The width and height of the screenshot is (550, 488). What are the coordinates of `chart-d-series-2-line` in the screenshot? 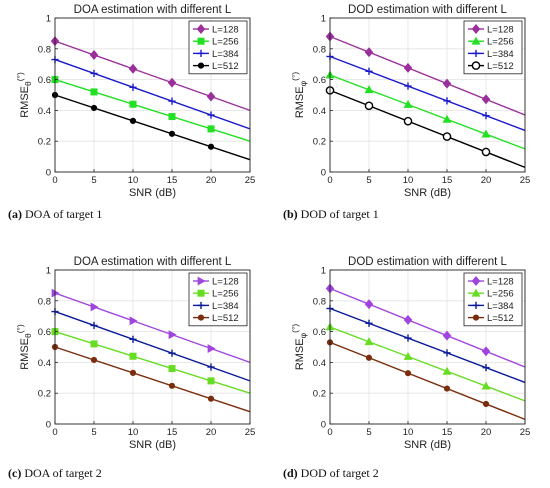 It's located at (427, 345).